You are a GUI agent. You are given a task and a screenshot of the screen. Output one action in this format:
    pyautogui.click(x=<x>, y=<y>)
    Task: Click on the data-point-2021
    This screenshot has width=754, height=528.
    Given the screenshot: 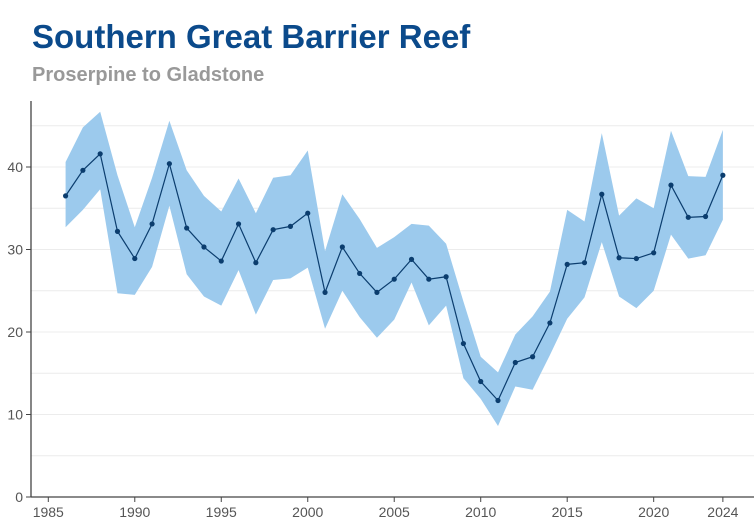 What is the action you would take?
    pyautogui.click(x=671, y=185)
    